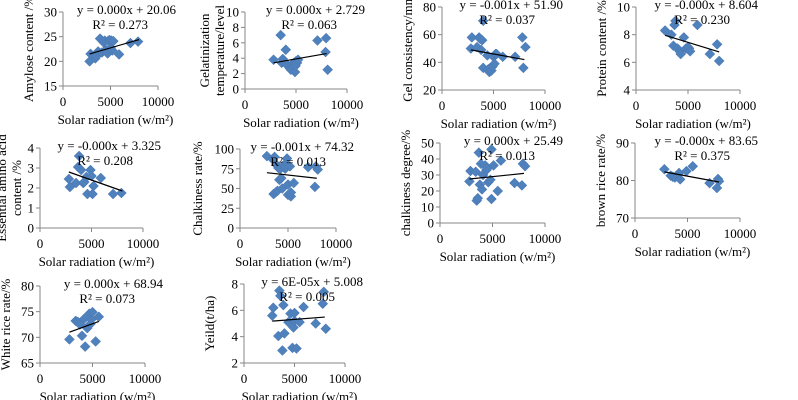 The image size is (798, 400). Describe the element at coordinates (4, 188) in the screenshot. I see `y-axis-label-line: Essential amino acid` at that location.